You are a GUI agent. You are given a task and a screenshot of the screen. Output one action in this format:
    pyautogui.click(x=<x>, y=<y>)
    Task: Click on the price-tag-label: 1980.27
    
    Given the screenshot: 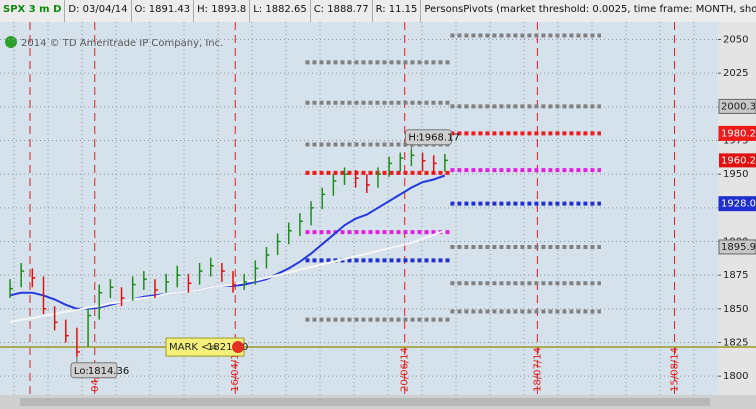 What is the action you would take?
    pyautogui.click(x=738, y=133)
    